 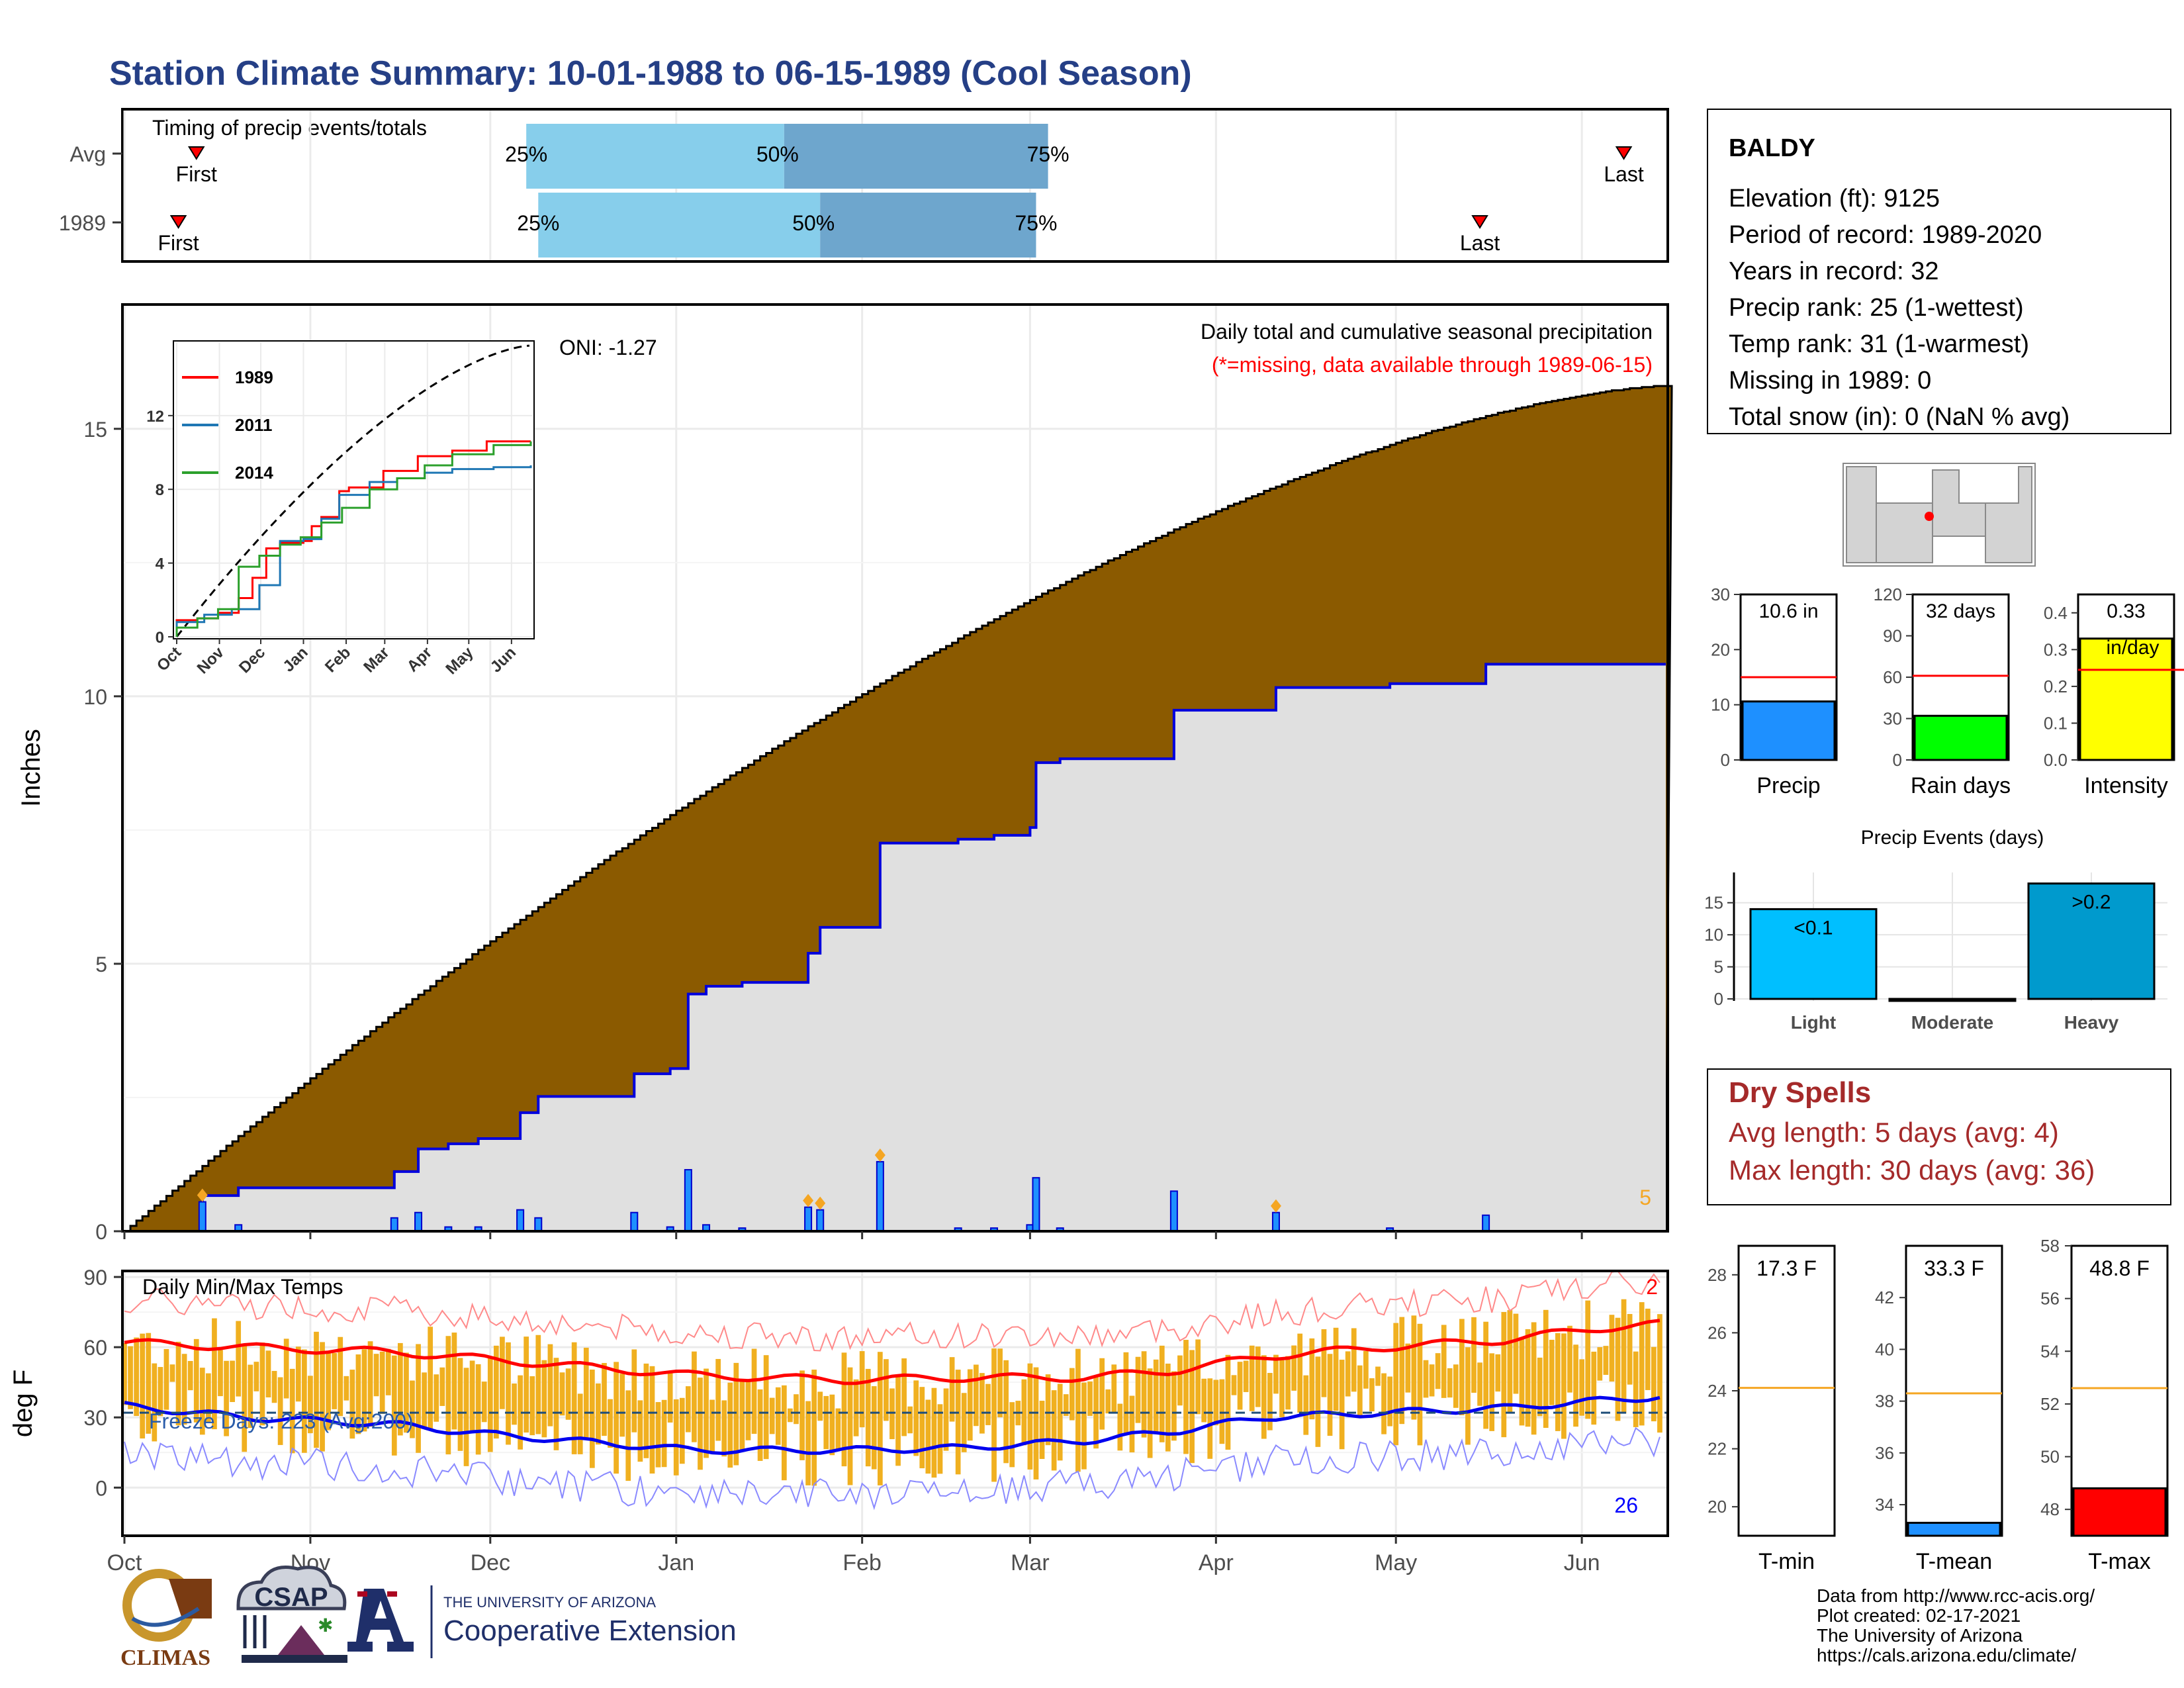 I want to click on mini-bar-ytick: 0.1, so click(x=2056, y=723).